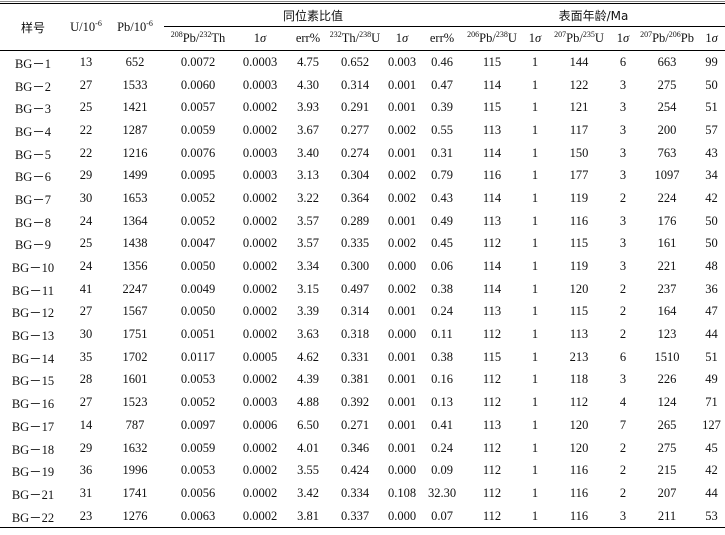 This screenshot has height=535, width=725. Describe the element at coordinates (308, 311) in the screenshot. I see `value-cell: 3.39` at that location.